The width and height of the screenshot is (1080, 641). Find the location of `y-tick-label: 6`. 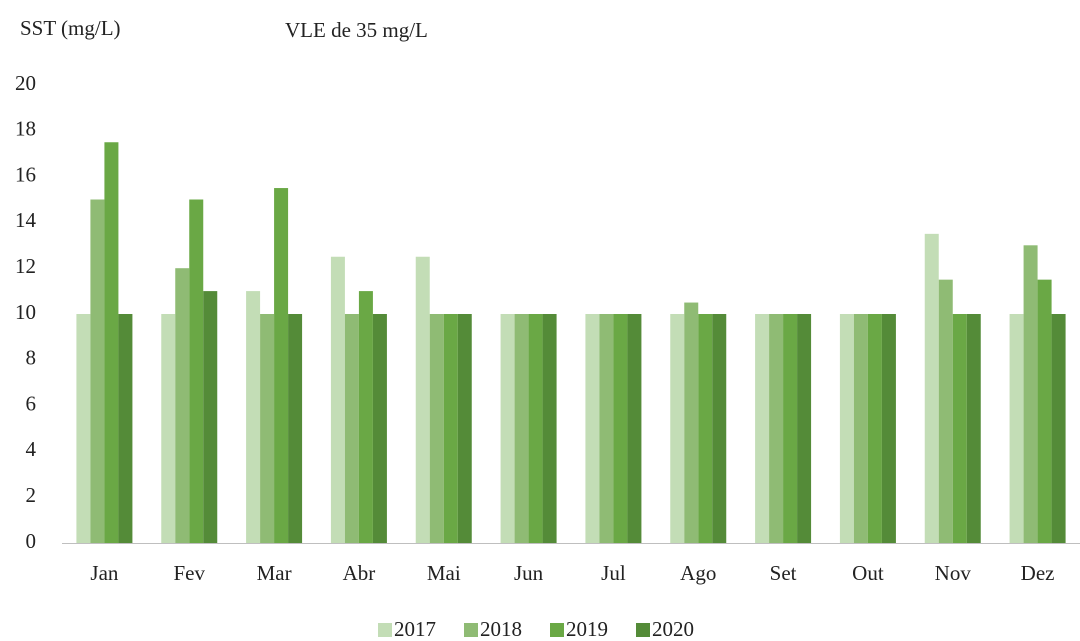

y-tick-label: 6 is located at coordinates (31, 403).